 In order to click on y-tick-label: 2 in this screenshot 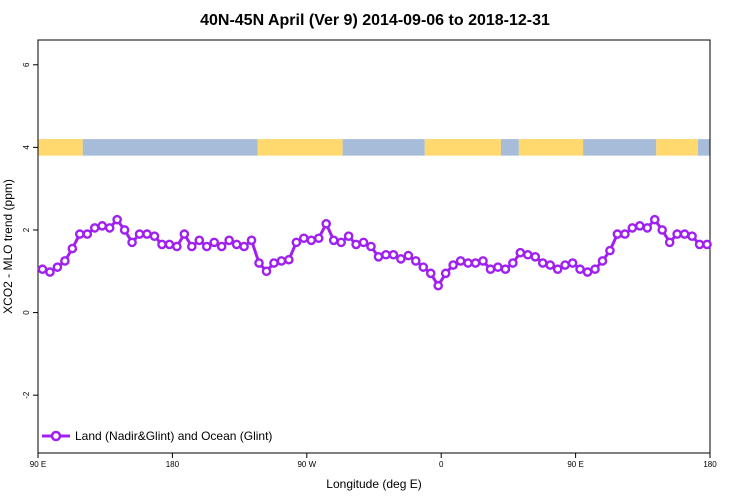, I will do `click(26, 229)`.